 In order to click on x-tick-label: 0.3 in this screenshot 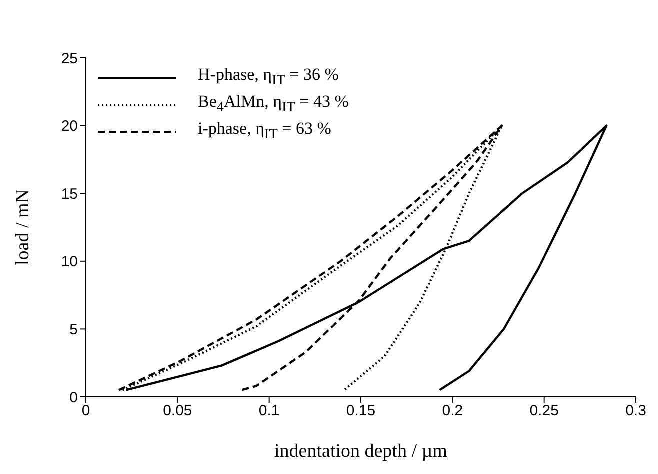, I will do `click(636, 411)`.